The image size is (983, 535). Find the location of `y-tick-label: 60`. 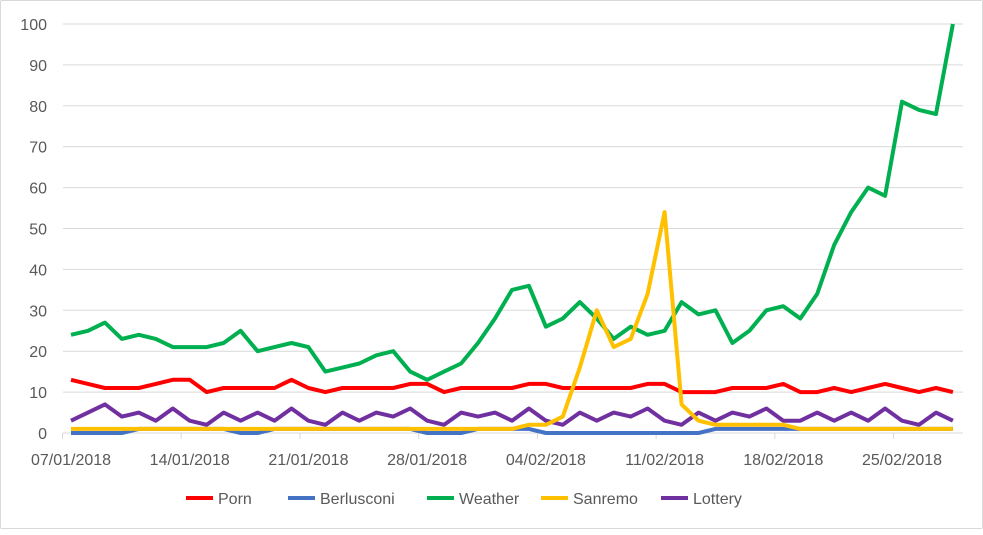

y-tick-label: 60 is located at coordinates (38, 189).